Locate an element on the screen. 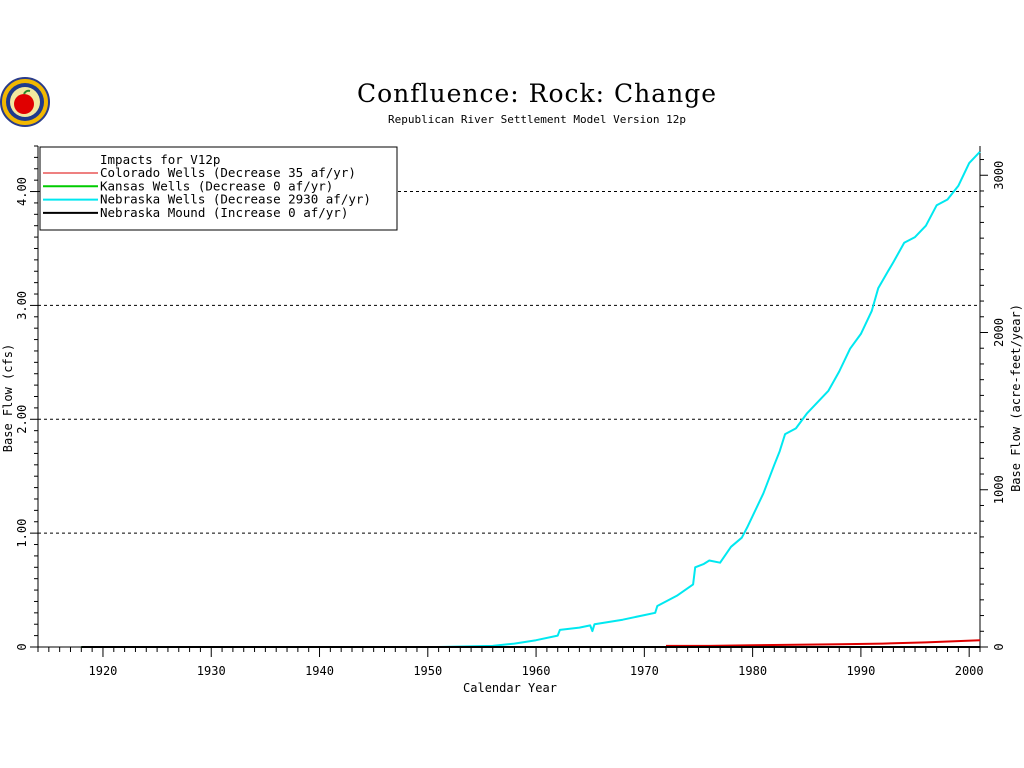 Image resolution: width=1024 pixels, height=768 pixels. y-axis-label-right: Base Flow (acre-feet/year) is located at coordinates (1016, 398).